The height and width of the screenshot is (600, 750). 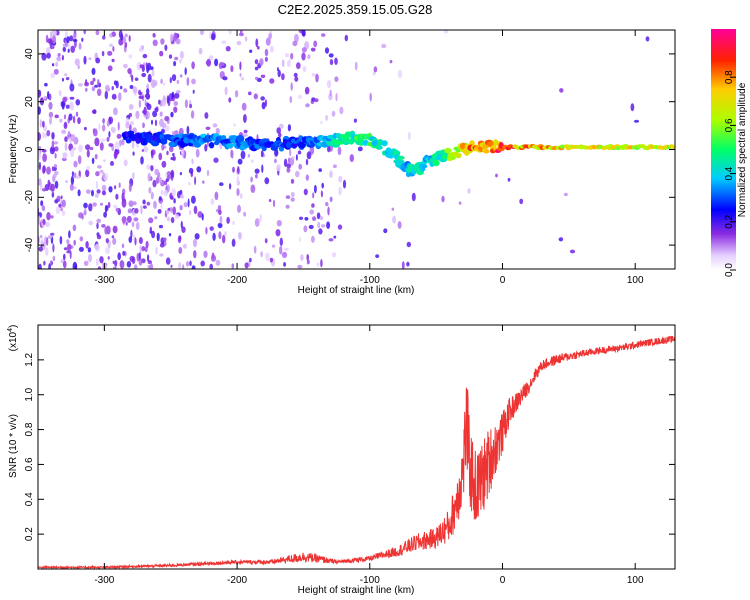 What do you see at coordinates (635, 280) in the screenshot?
I see `spectrogram-xtick-label: 100` at bounding box center [635, 280].